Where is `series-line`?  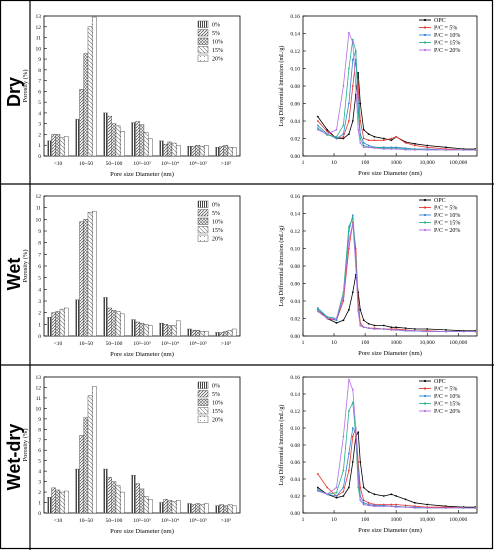
series-line is located at coordinates (396, 454).